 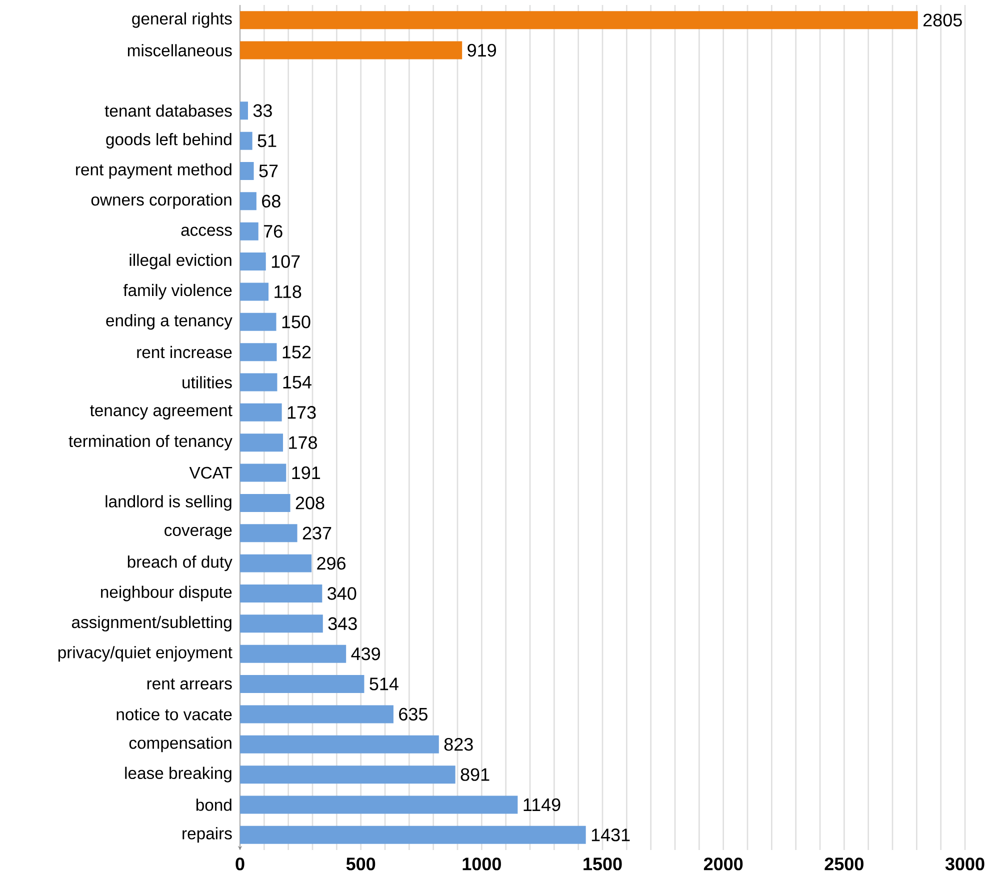 I want to click on data-label: 191, so click(x=306, y=473).